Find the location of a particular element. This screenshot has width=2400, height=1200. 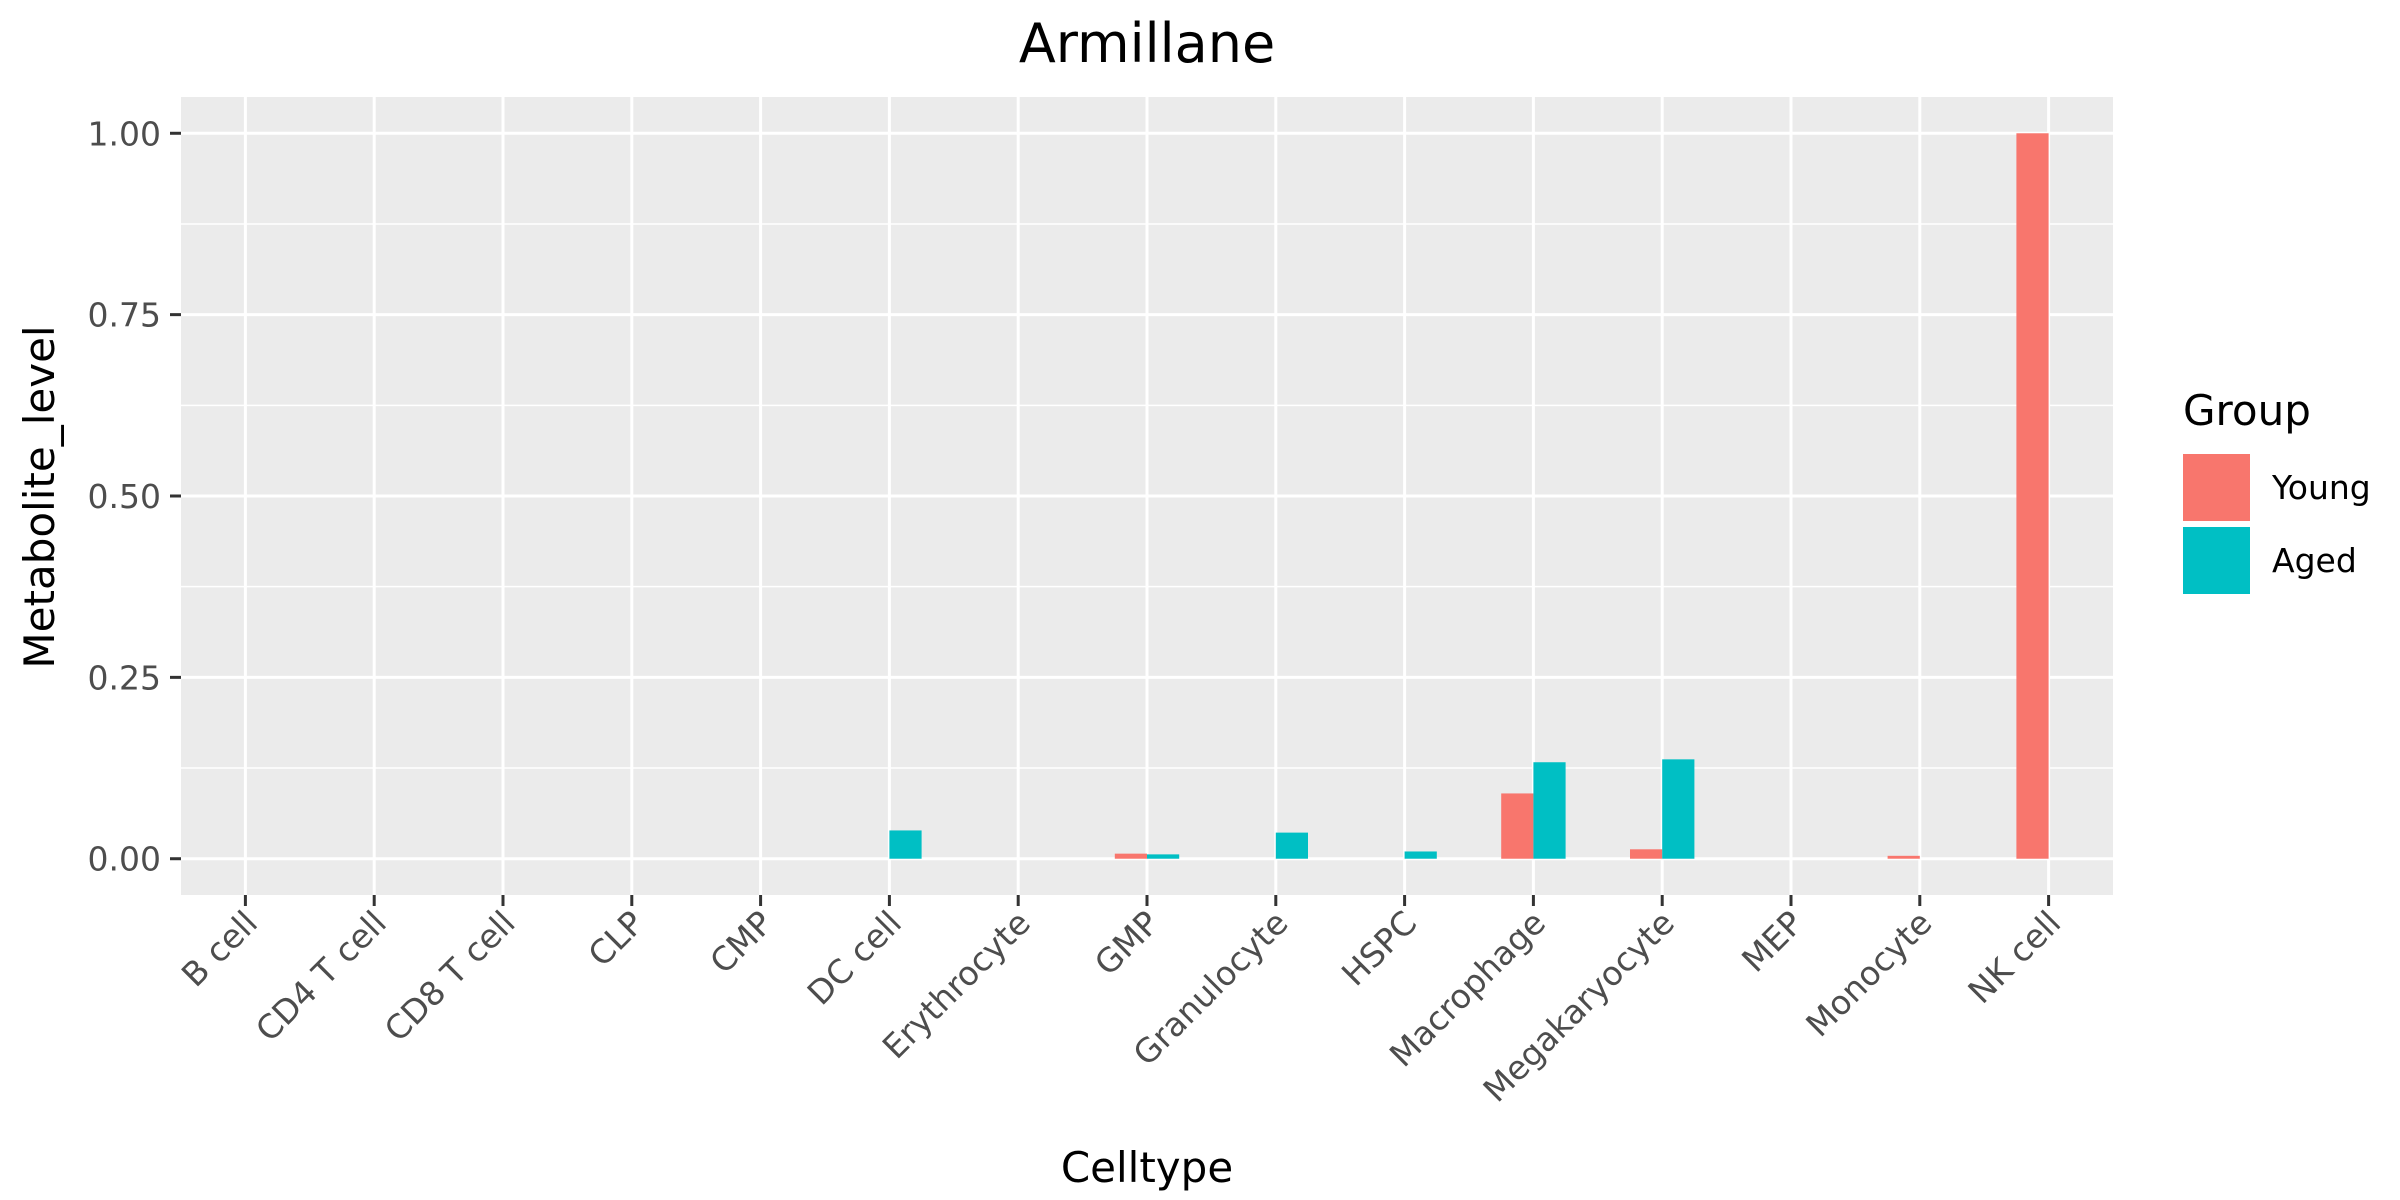

bar-young-megakaryocyte is located at coordinates (1646, 854).